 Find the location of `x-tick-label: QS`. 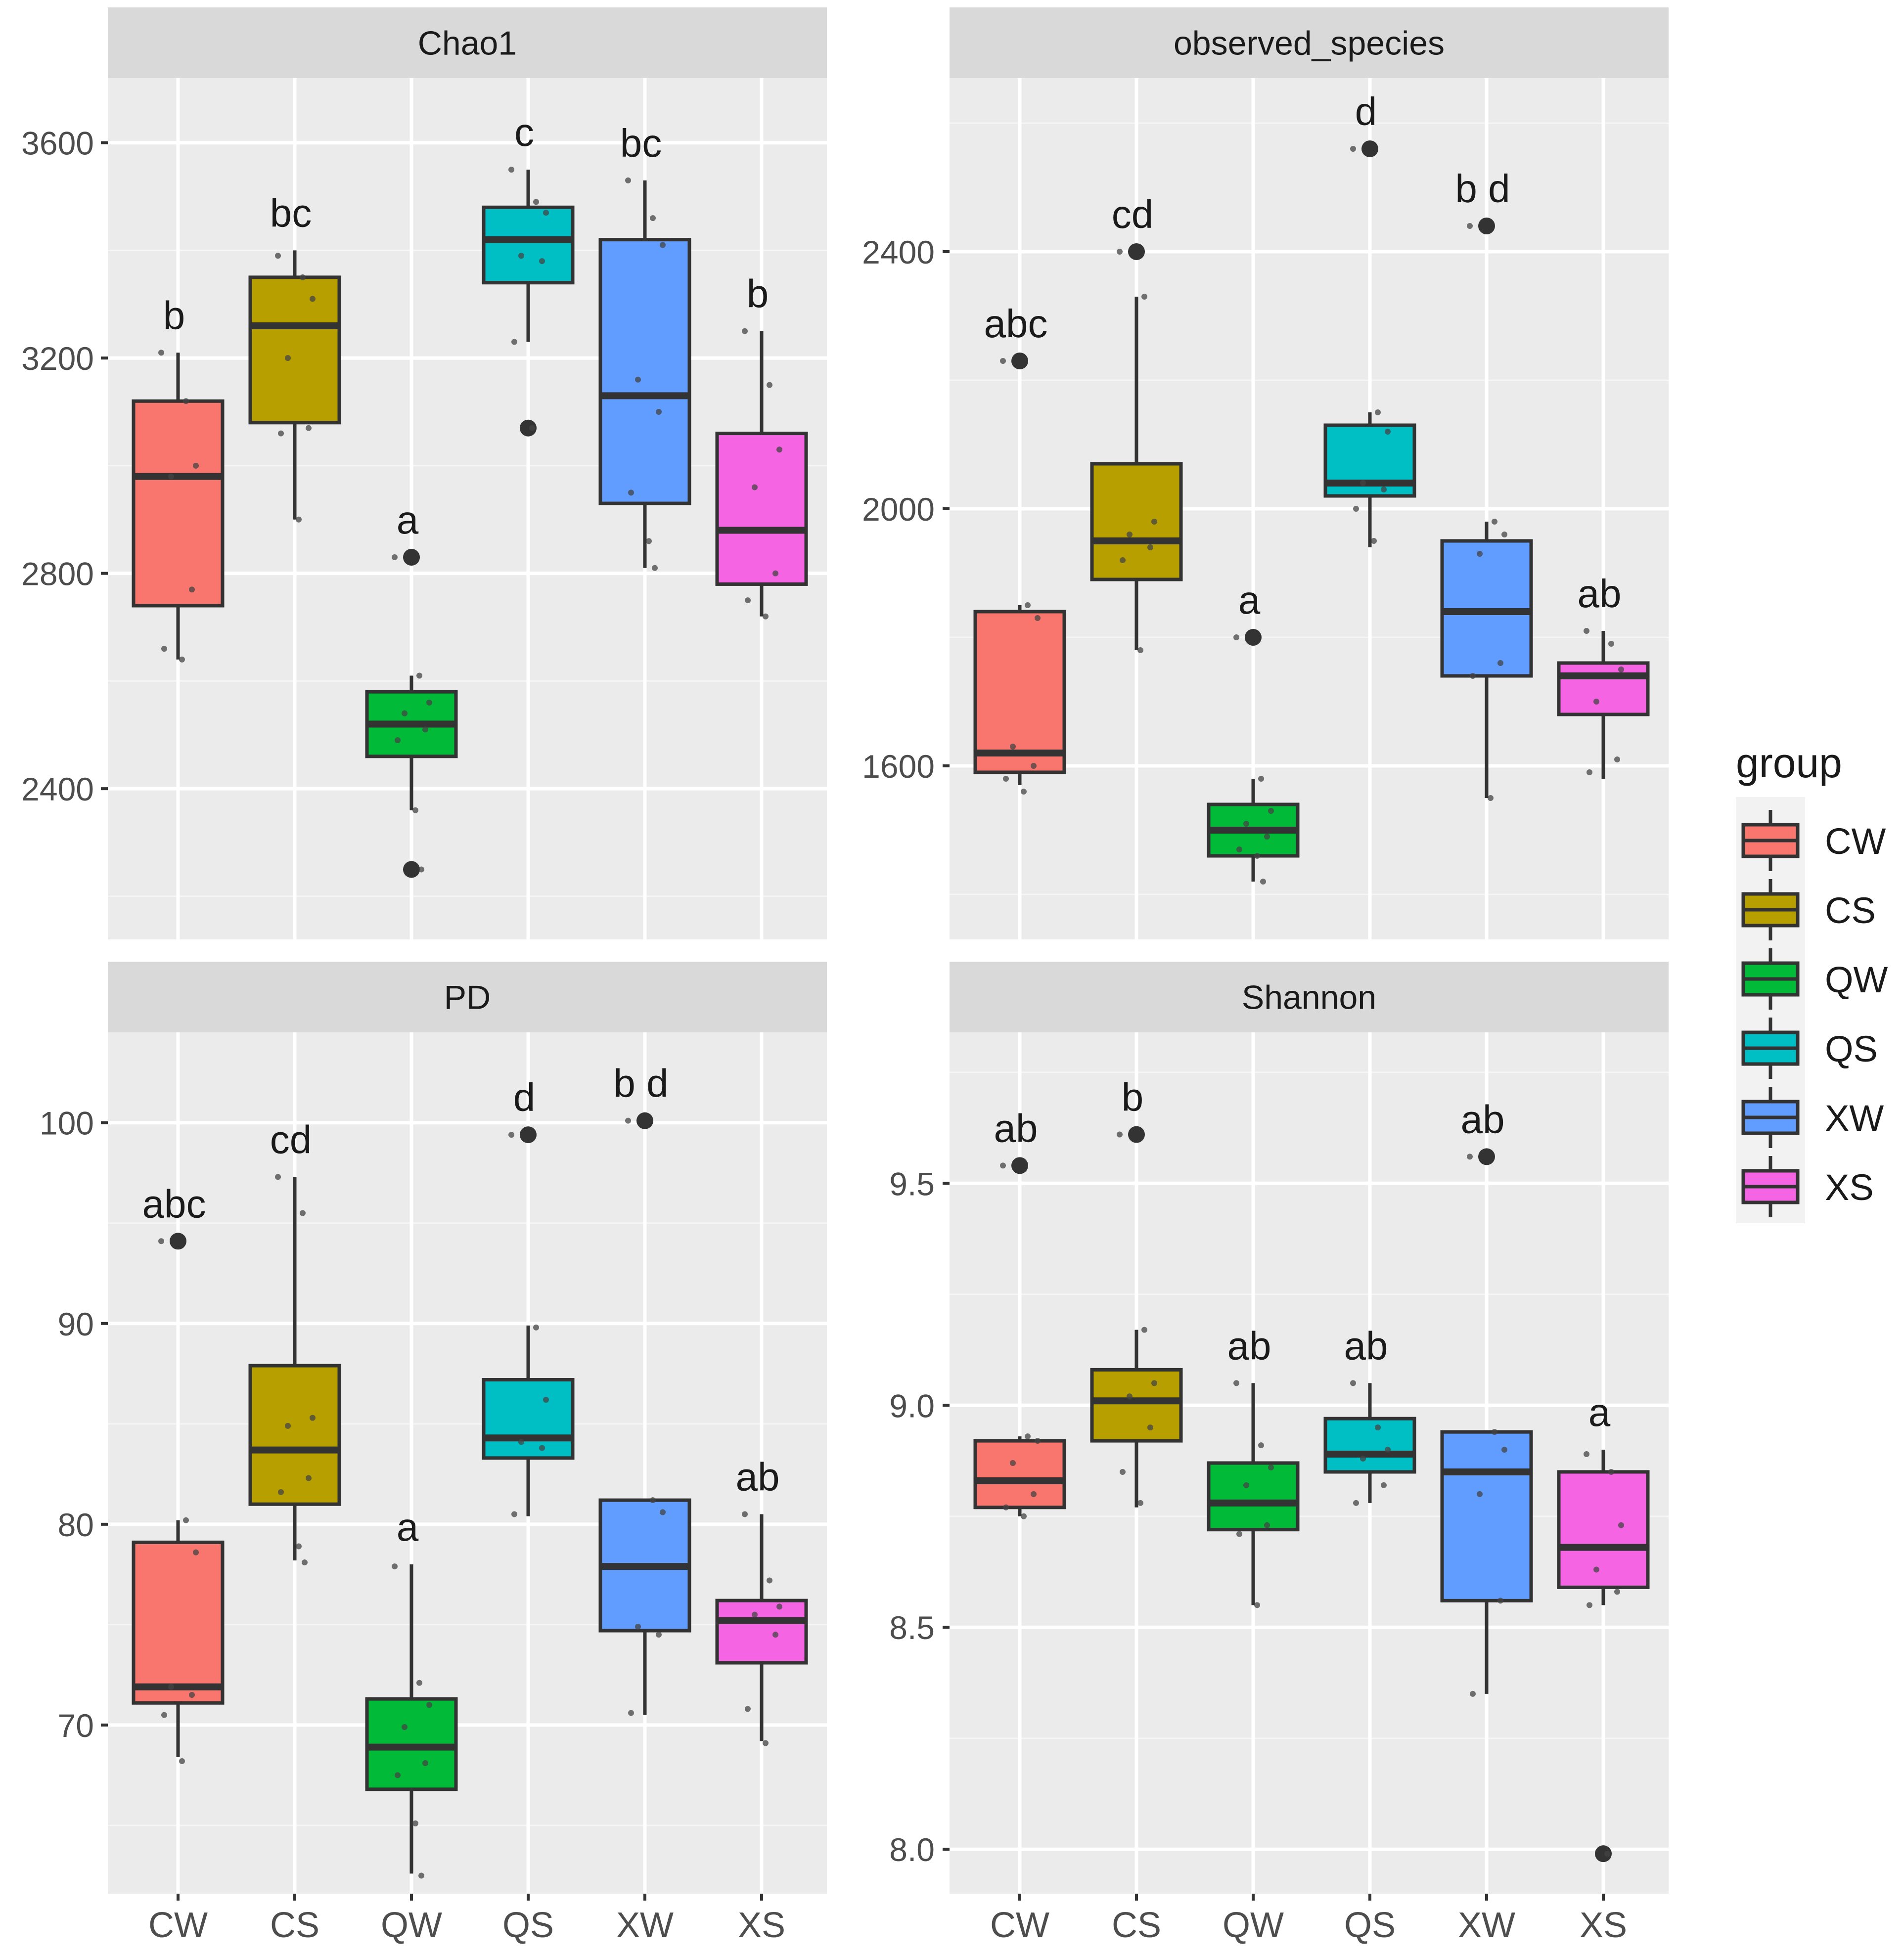

x-tick-label: QS is located at coordinates (528, 1926).